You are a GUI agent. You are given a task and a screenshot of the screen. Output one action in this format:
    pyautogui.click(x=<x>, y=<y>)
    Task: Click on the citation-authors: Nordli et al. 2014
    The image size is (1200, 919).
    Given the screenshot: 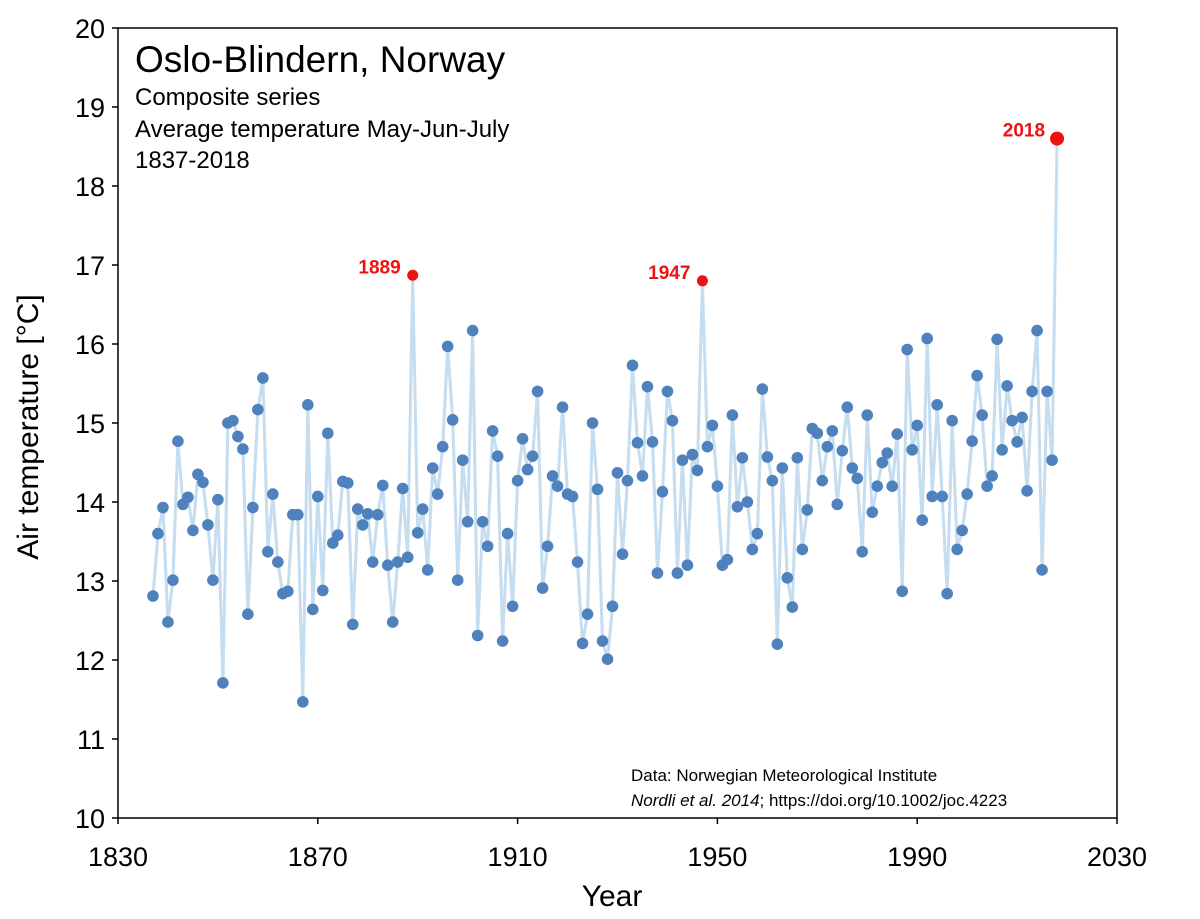 What is the action you would take?
    pyautogui.click(x=695, y=800)
    